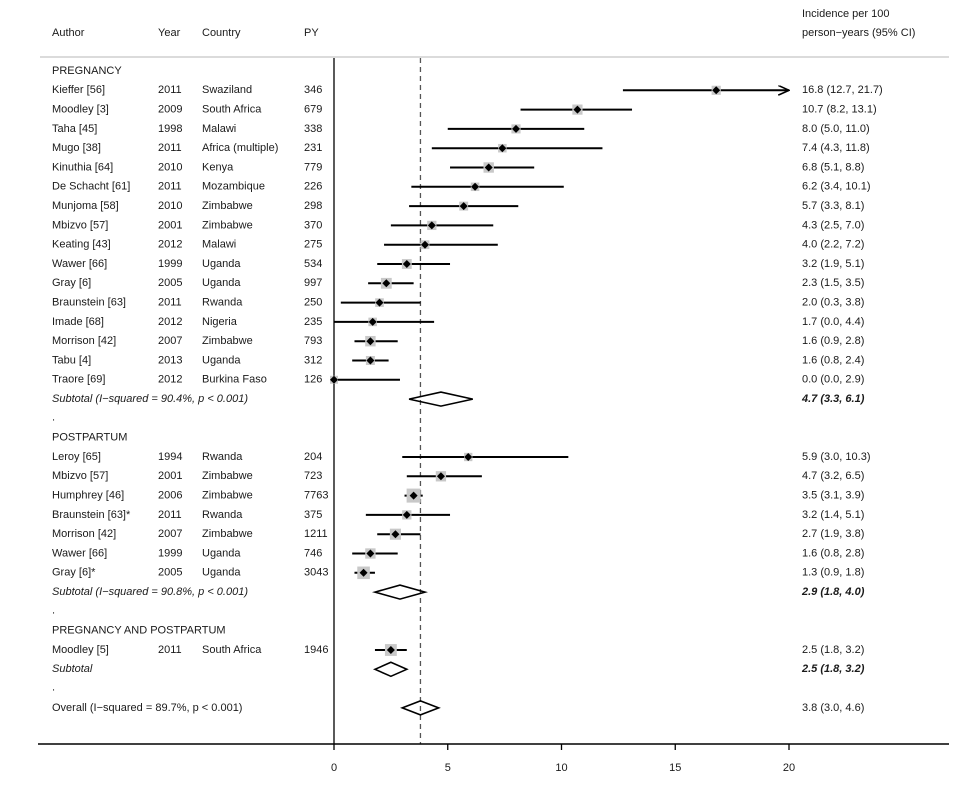  I want to click on study-person-years: 997, so click(313, 283).